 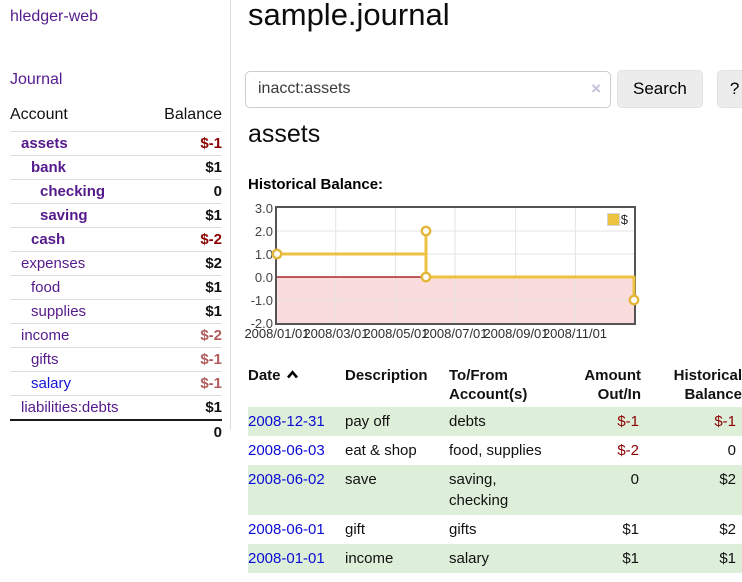 I want to click on y-tick-label: 1.0, so click(x=263, y=254).